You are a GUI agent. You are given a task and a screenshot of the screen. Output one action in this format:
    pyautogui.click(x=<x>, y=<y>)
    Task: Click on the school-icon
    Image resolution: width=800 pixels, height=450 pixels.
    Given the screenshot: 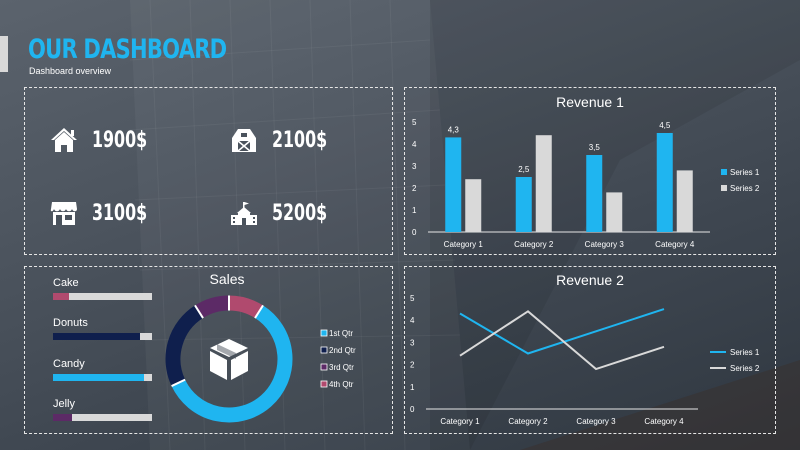 What is the action you would take?
    pyautogui.click(x=244, y=213)
    